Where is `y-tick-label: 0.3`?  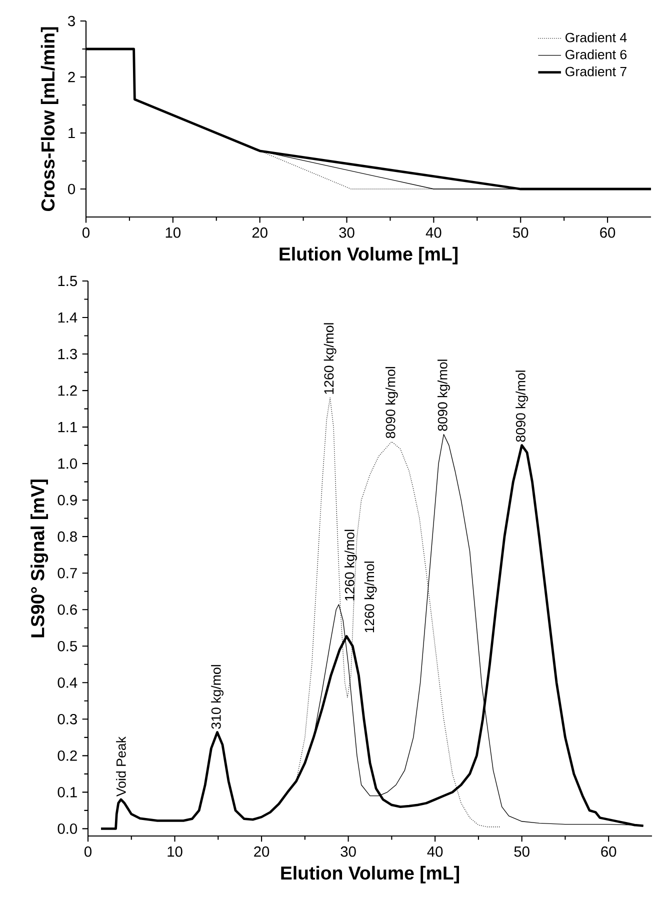
y-tick-label: 0.3 is located at coordinates (67, 719).